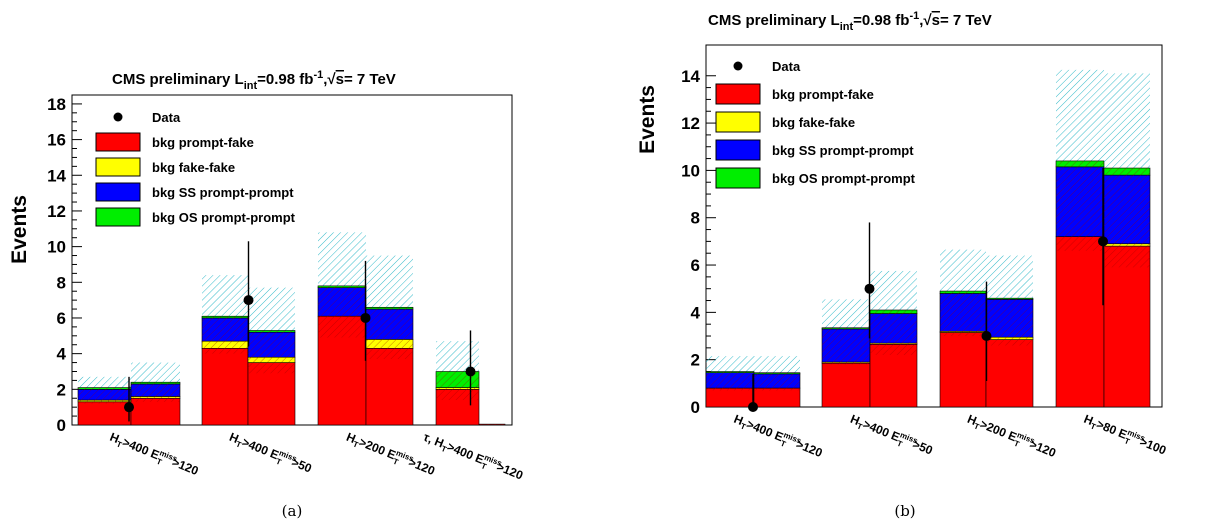 The image size is (1217, 527). Describe the element at coordinates (904, 511) in the screenshot. I see `panel-caption: (b)` at that location.